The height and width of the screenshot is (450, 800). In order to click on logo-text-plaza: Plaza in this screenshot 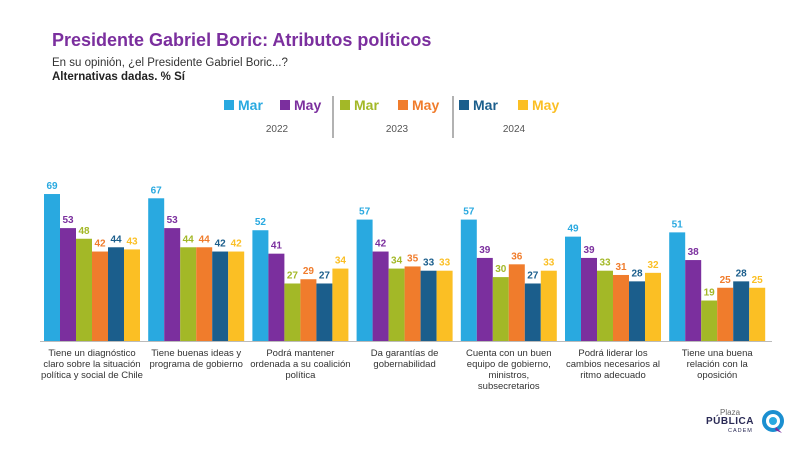, I will do `click(730, 412)`.